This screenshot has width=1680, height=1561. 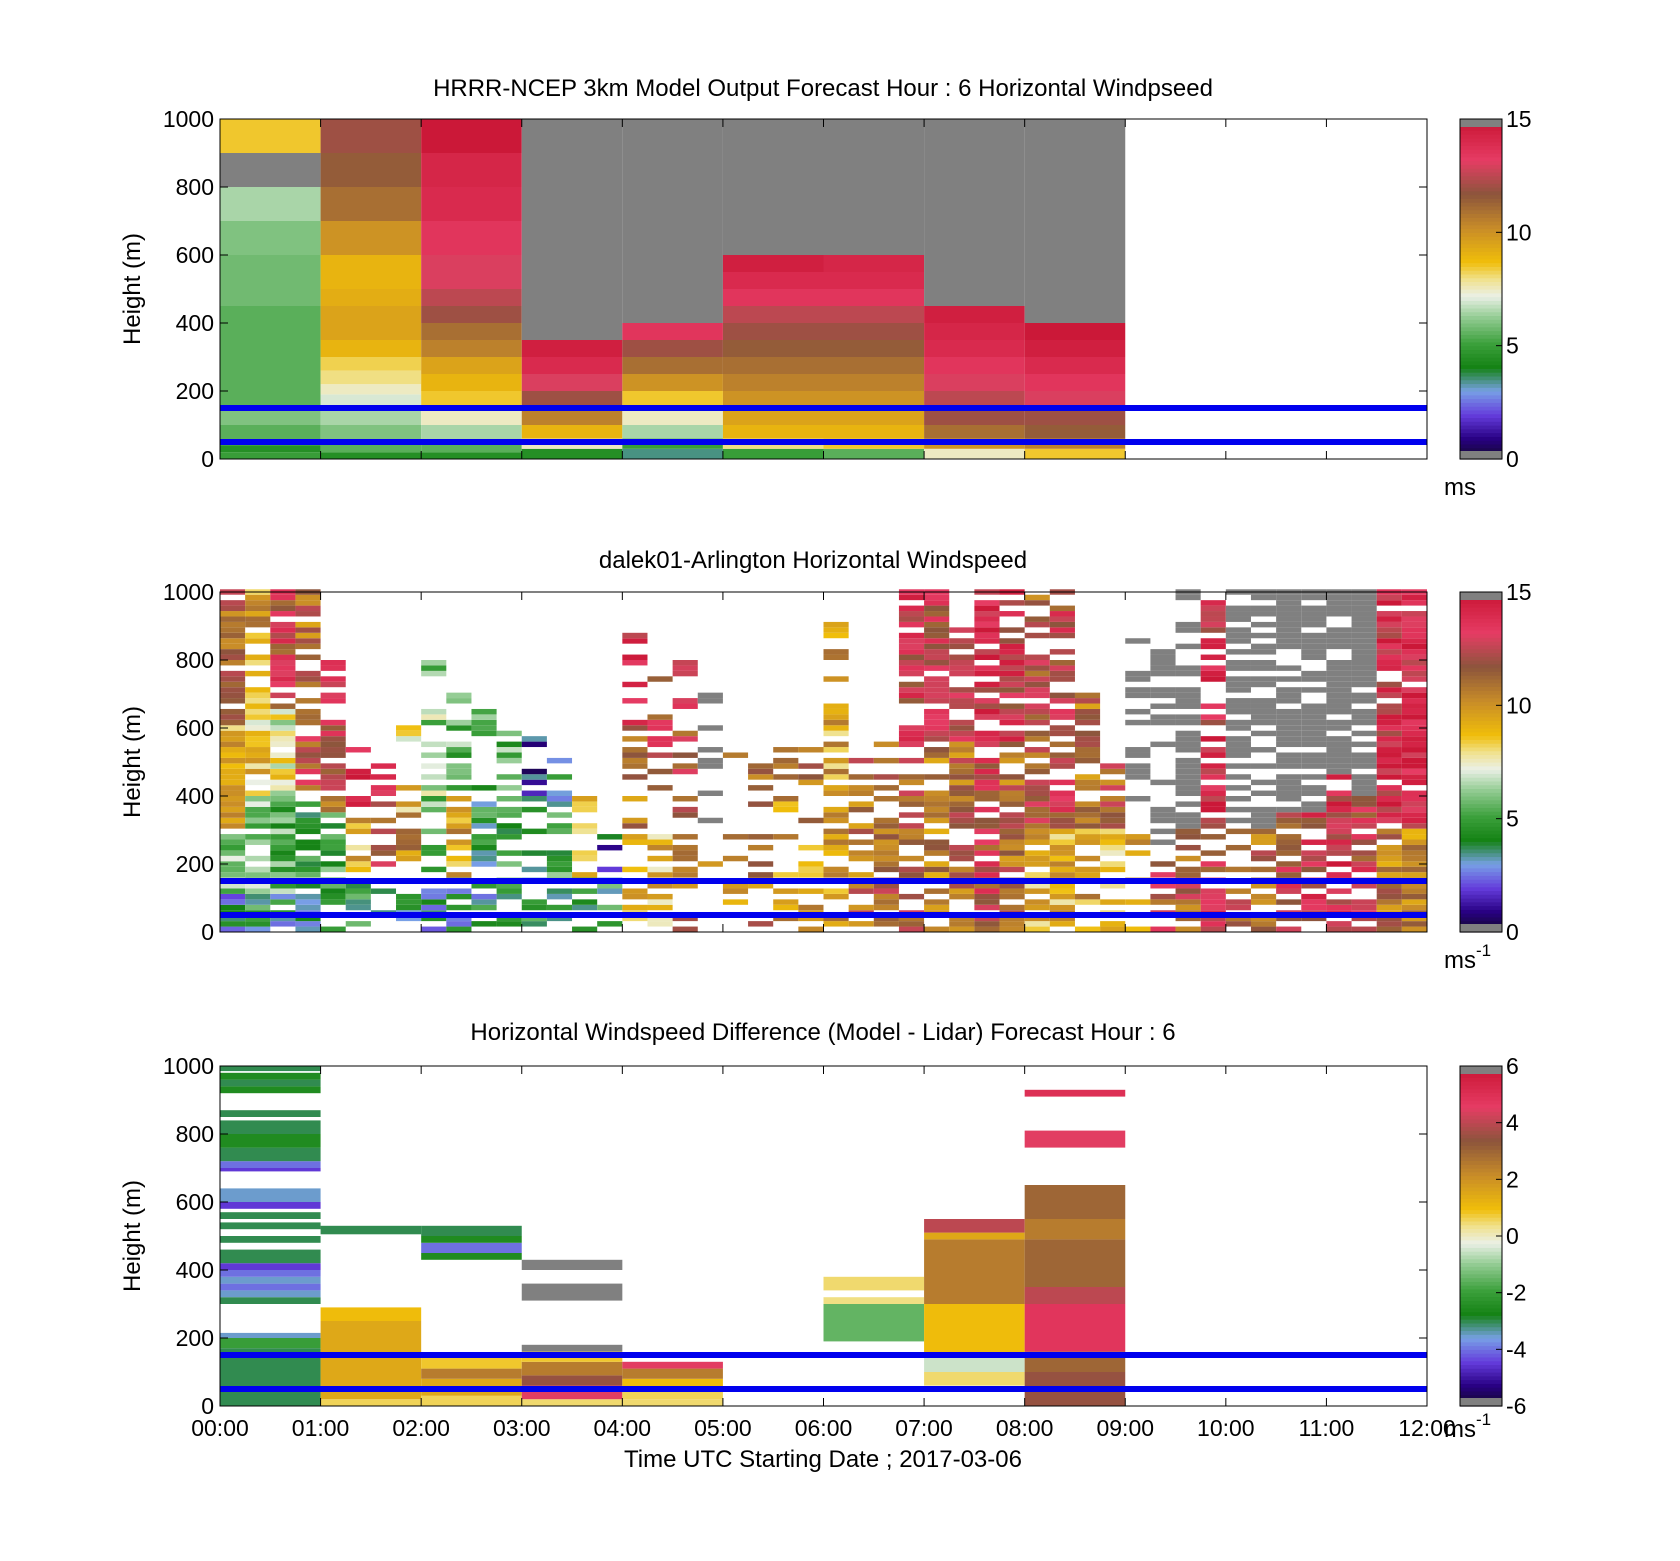 What do you see at coordinates (195, 660) in the screenshot?
I see `y-tick-label: 800` at bounding box center [195, 660].